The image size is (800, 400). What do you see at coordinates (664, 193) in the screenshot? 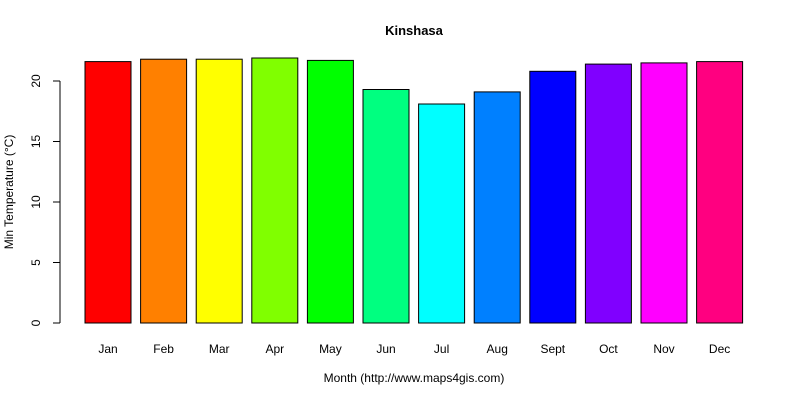
I see `bar-nov` at bounding box center [664, 193].